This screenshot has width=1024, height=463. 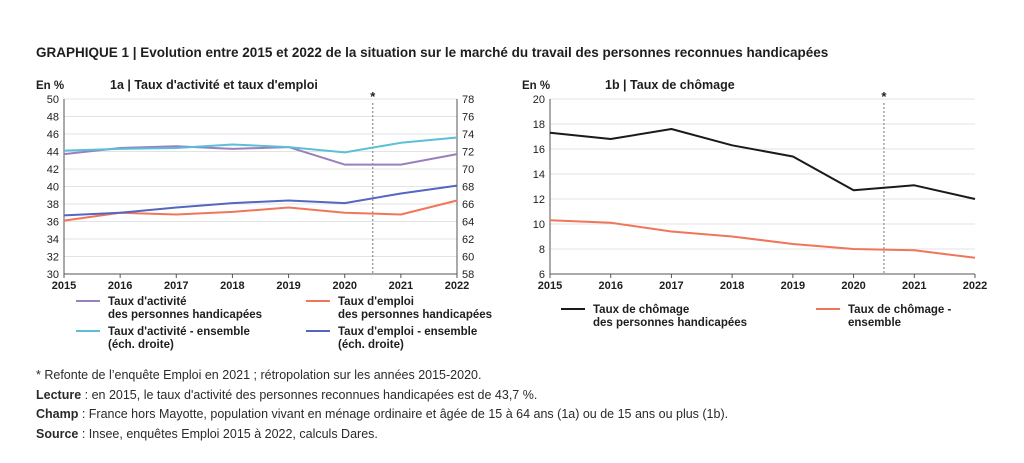 I want to click on y-right-tick-label: 78, so click(x=468, y=100).